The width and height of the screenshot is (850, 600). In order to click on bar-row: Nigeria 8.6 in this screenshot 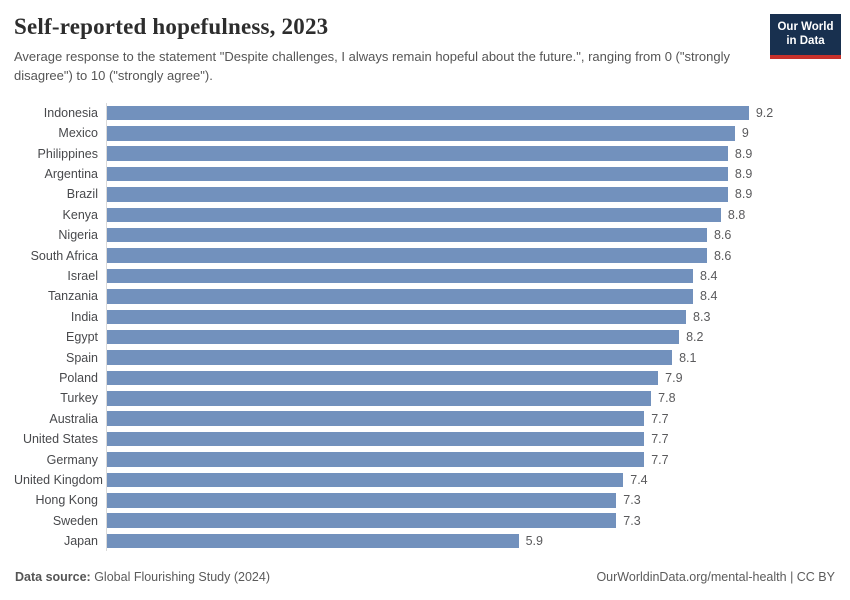, I will do `click(432, 235)`.